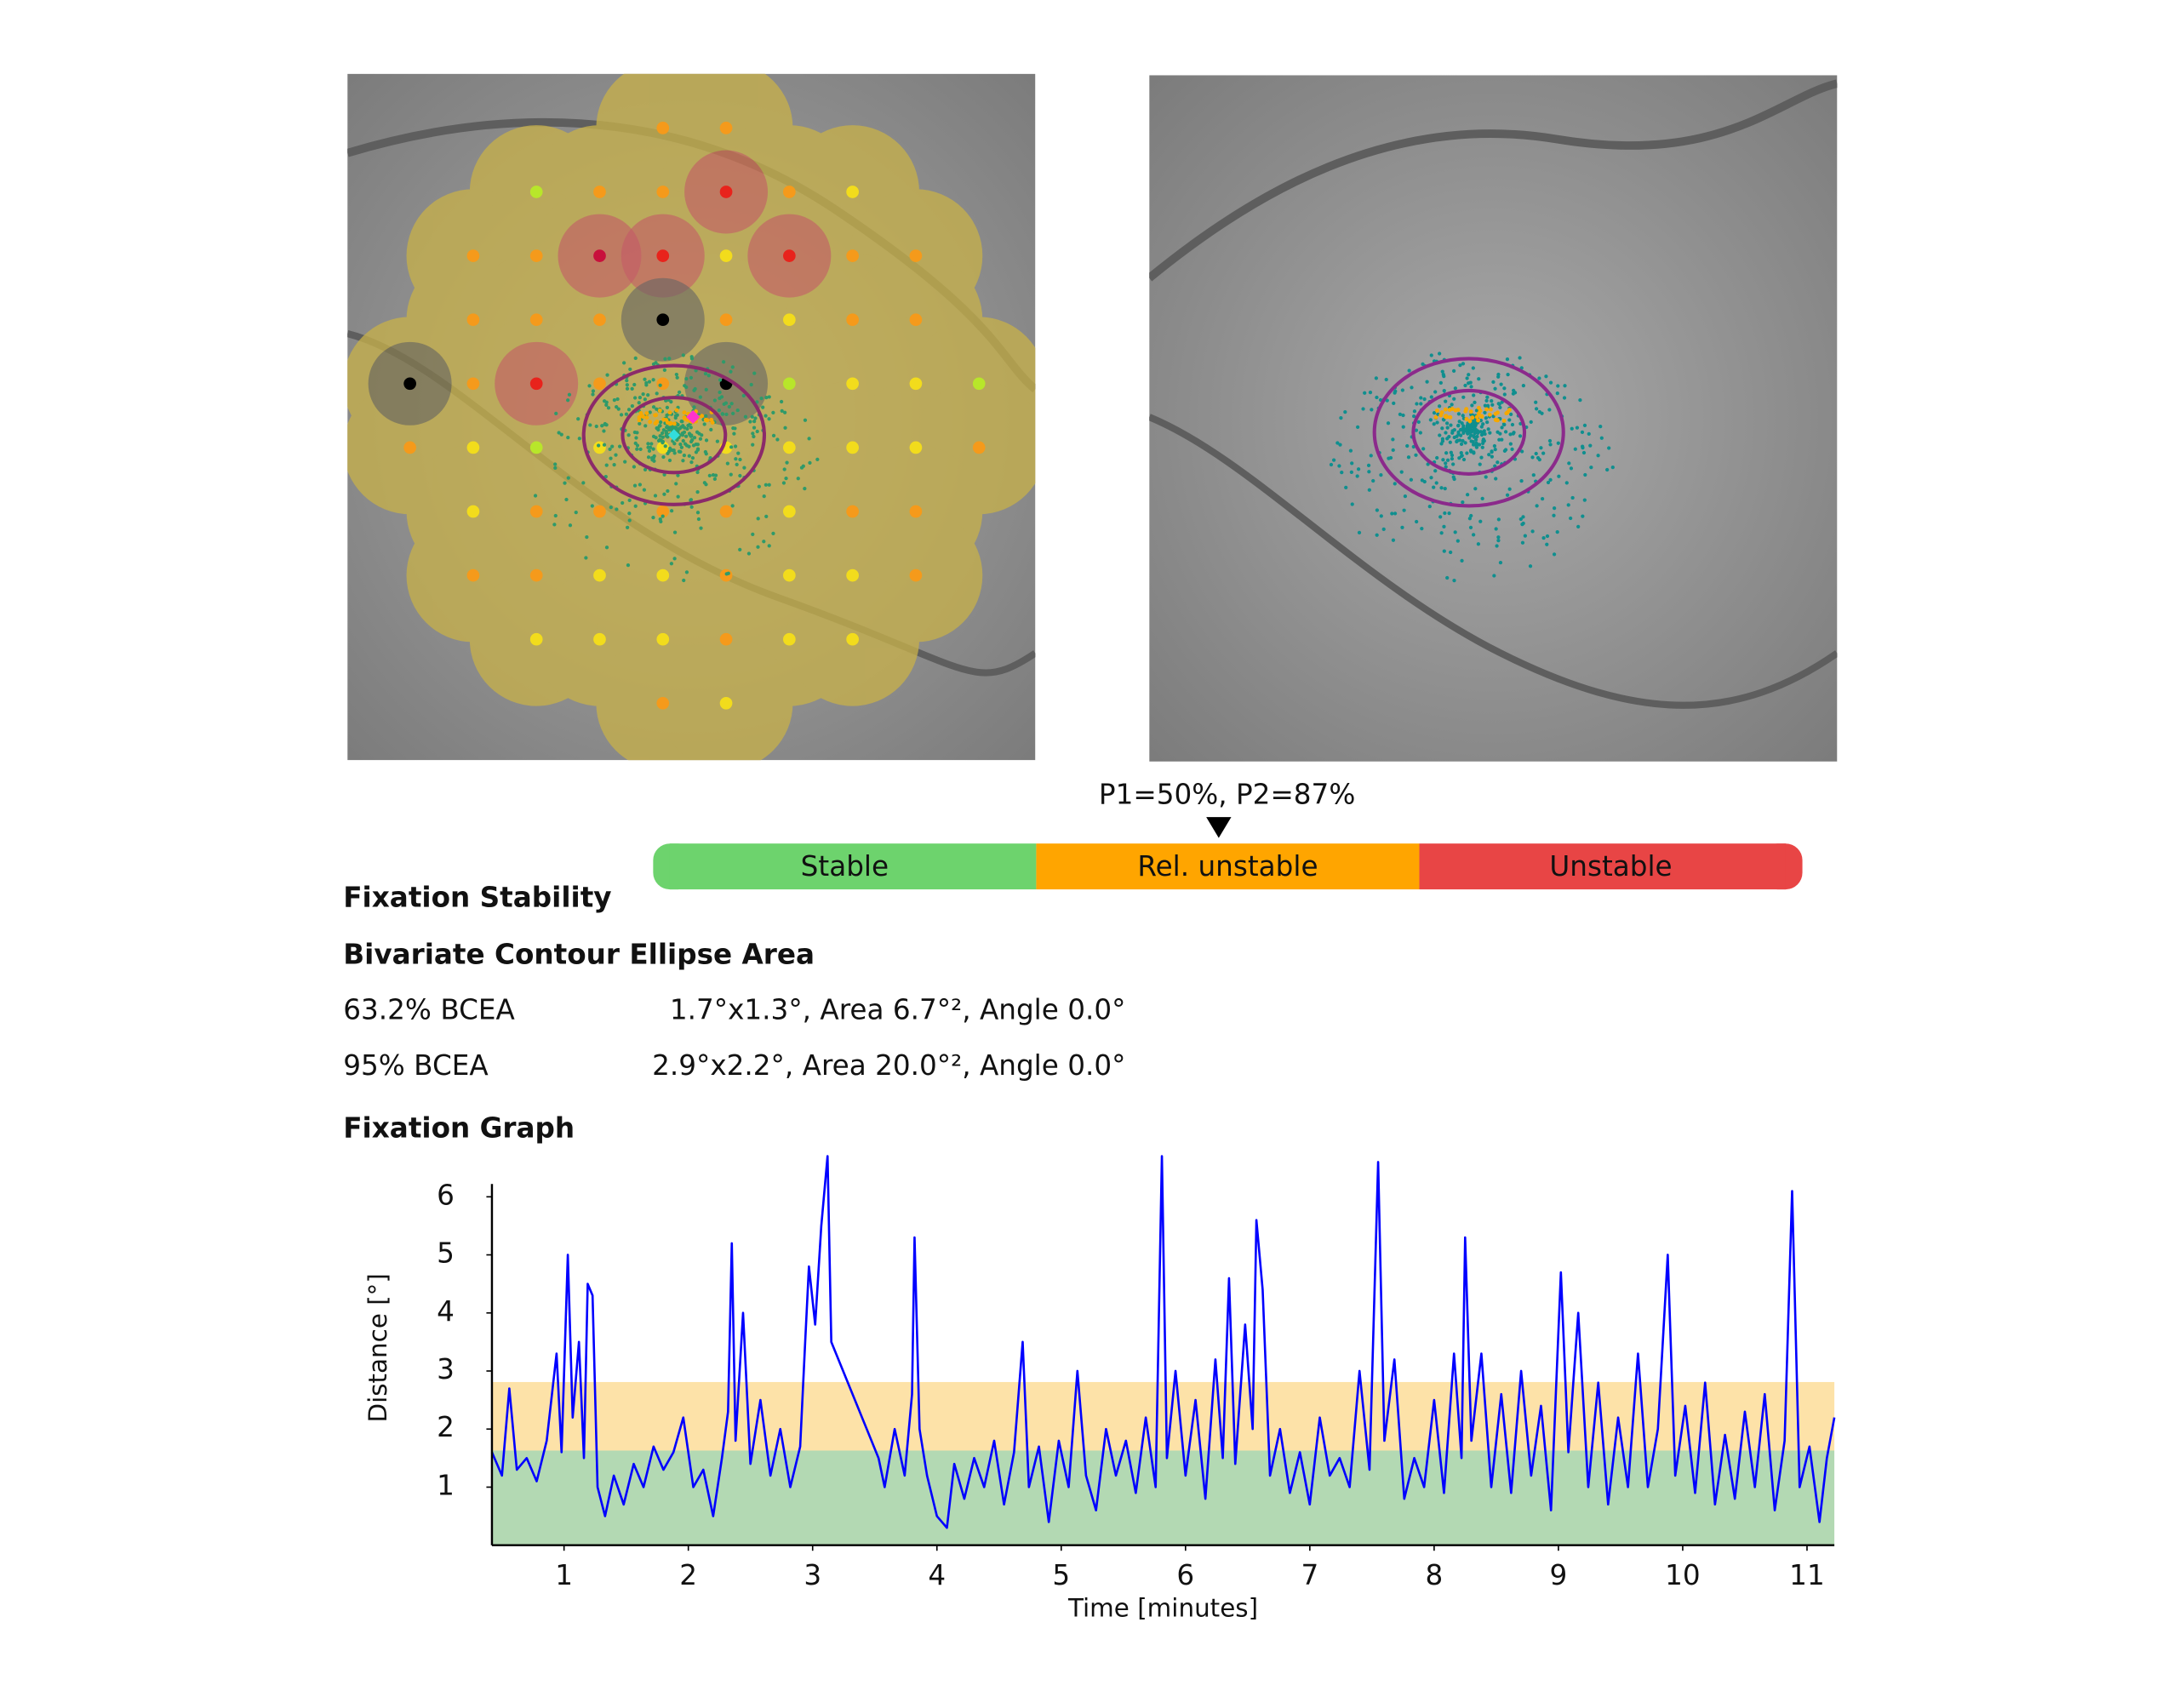 The width and height of the screenshot is (2179, 1708). I want to click on stability-segment, so click(1602, 866).